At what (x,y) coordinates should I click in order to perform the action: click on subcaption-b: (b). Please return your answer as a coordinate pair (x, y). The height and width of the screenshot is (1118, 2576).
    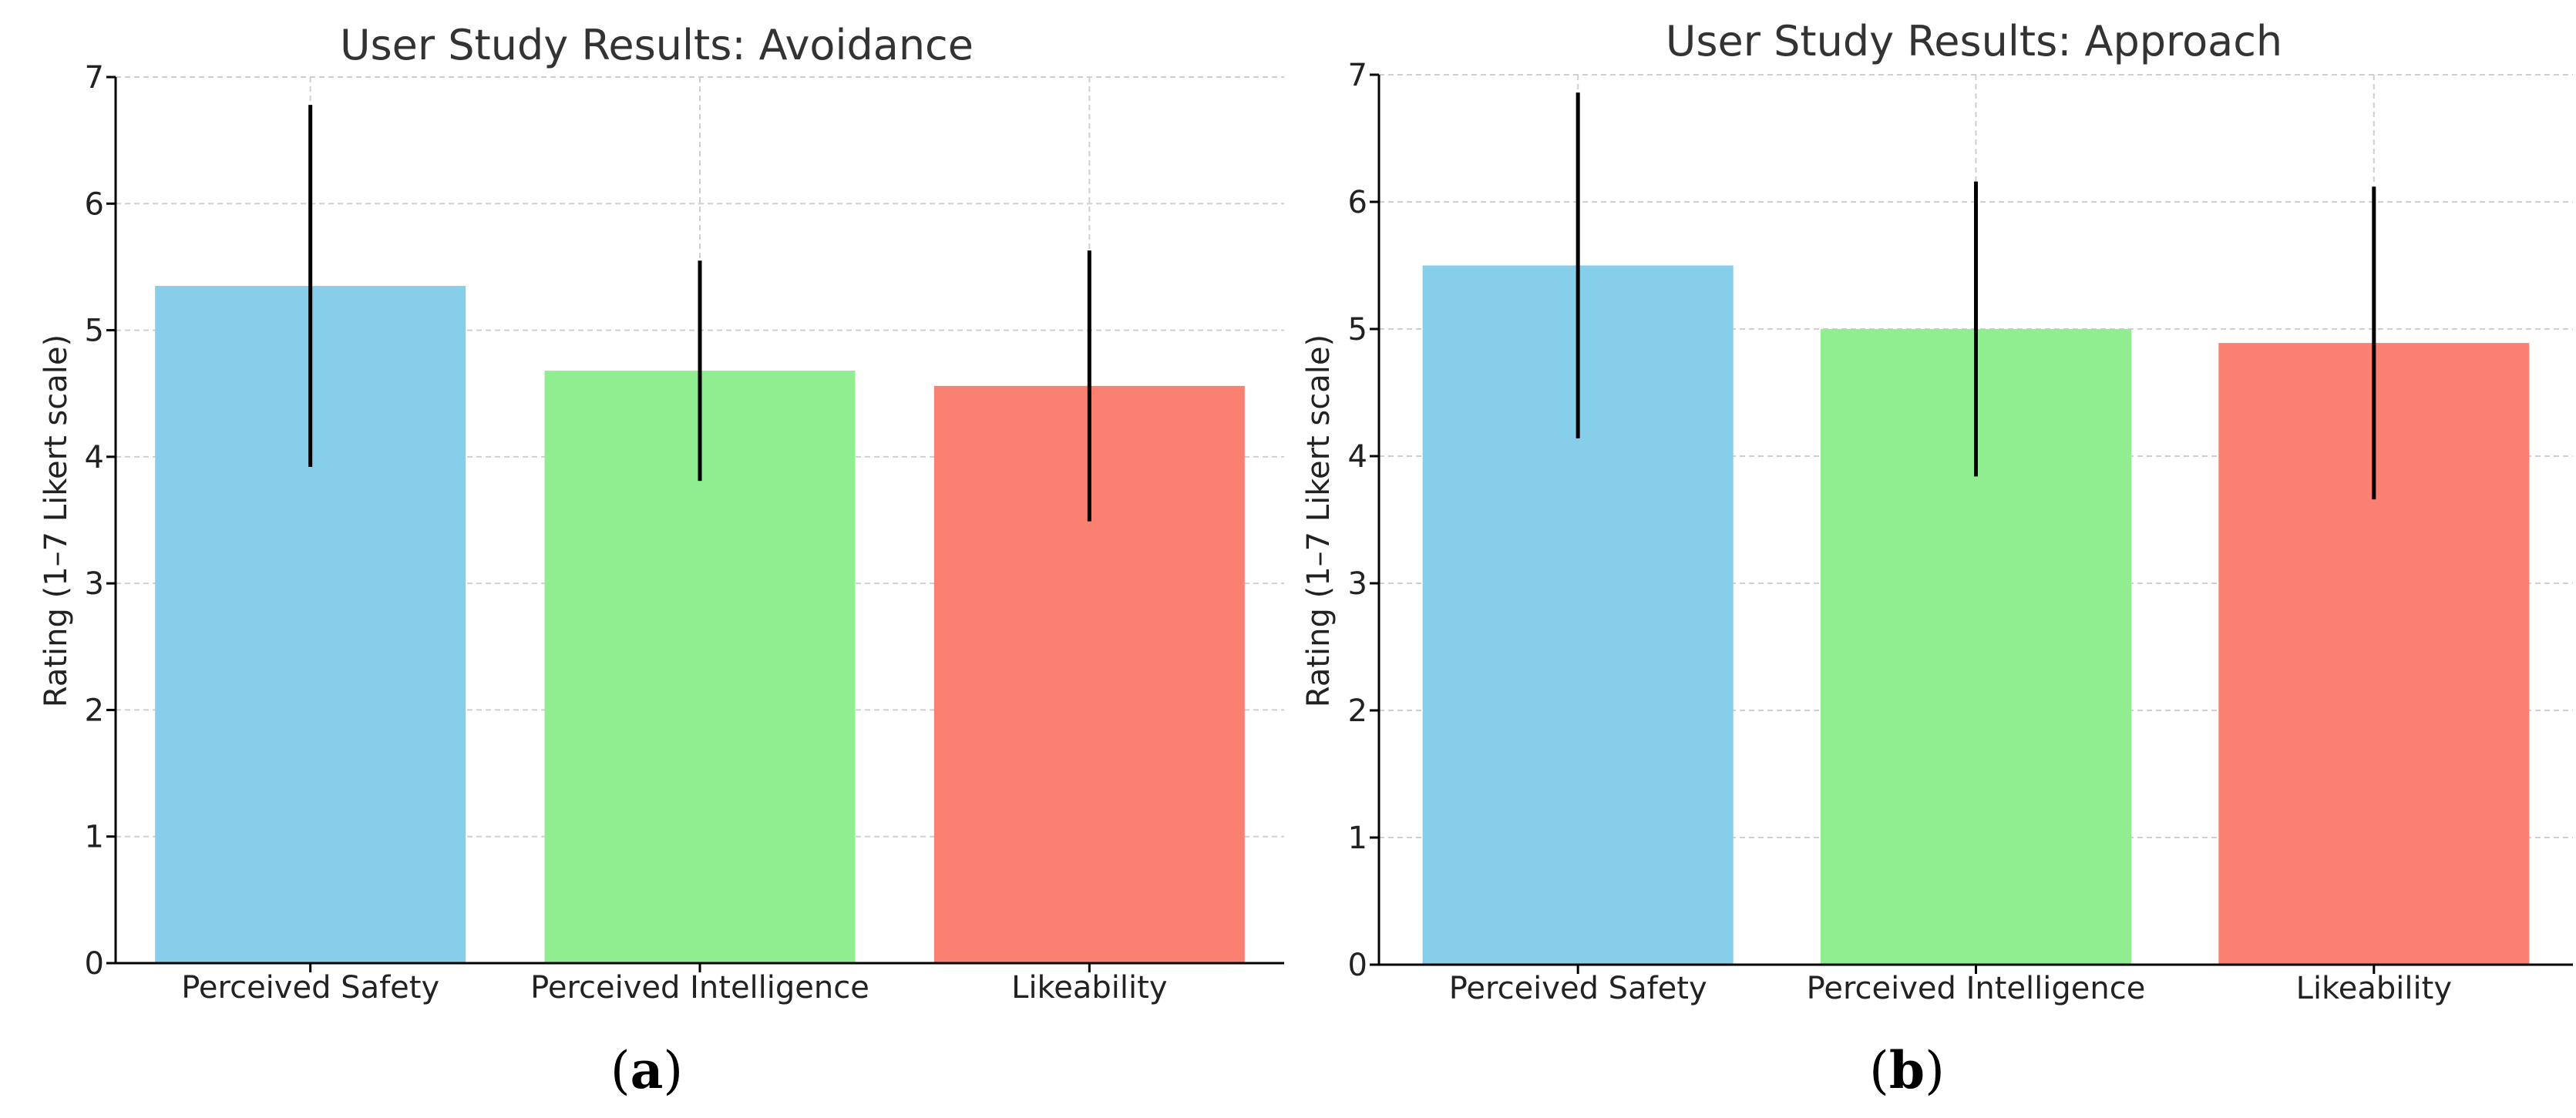
    Looking at the image, I should click on (1907, 1070).